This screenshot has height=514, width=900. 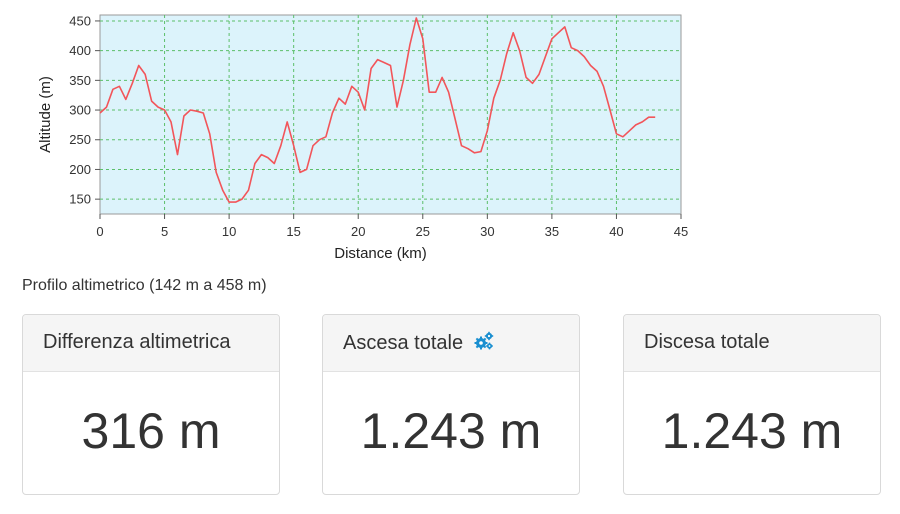 What do you see at coordinates (752, 431) in the screenshot?
I see `total-descent-value: 1.243 m` at bounding box center [752, 431].